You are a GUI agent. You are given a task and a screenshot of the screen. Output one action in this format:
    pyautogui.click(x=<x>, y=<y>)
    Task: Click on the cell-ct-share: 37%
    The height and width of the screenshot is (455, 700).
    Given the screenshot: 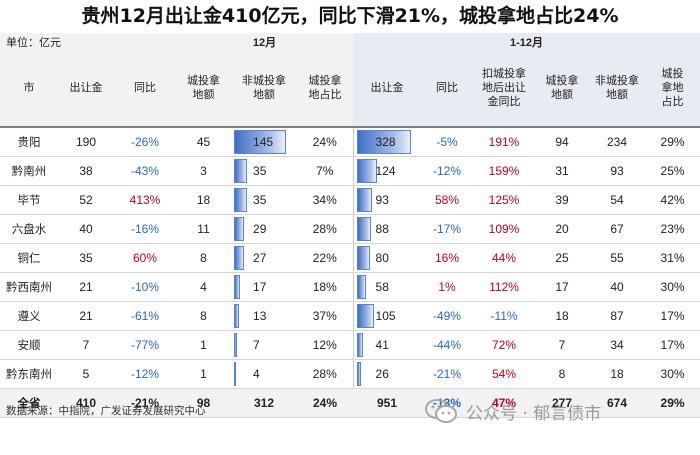 What is the action you would take?
    pyautogui.click(x=325, y=316)
    